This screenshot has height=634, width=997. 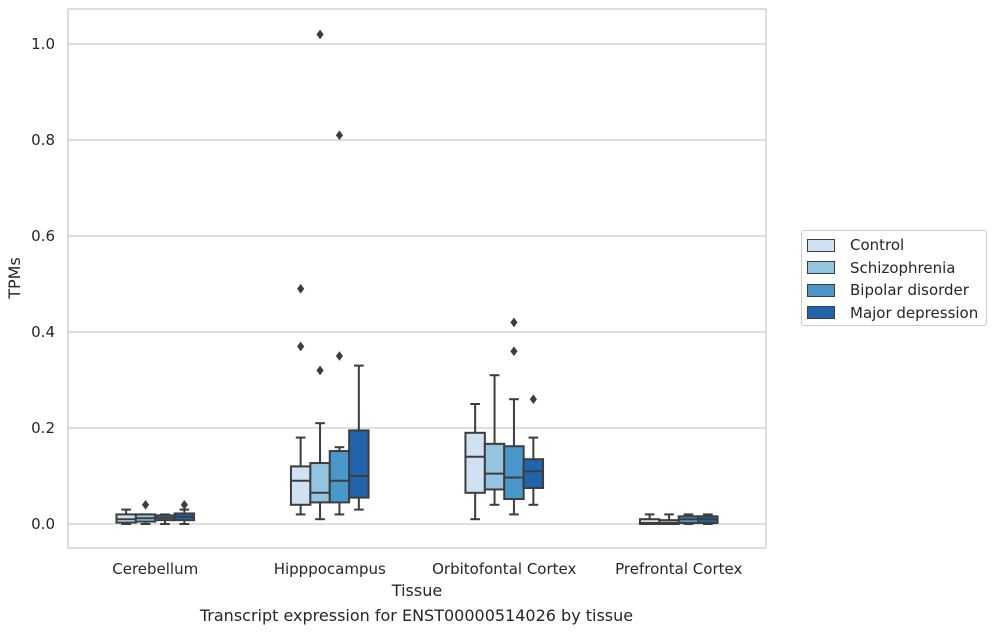 I want to click on x-tick-label: Hipppocampus, so click(x=330, y=569).